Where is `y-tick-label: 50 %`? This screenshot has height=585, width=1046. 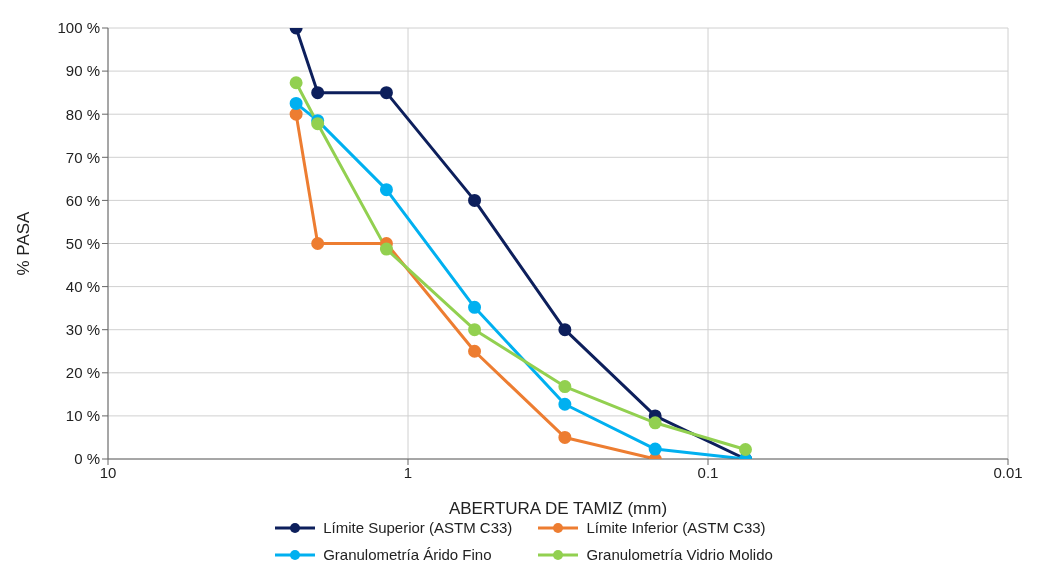
y-tick-label: 50 % is located at coordinates (82, 243).